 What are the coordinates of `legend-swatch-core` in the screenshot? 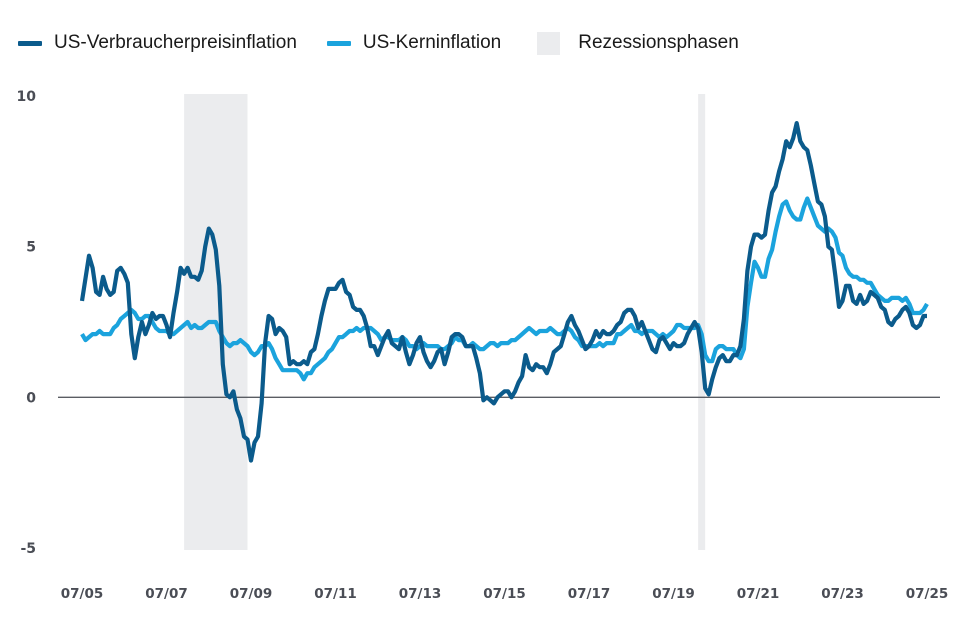 It's located at (338, 43).